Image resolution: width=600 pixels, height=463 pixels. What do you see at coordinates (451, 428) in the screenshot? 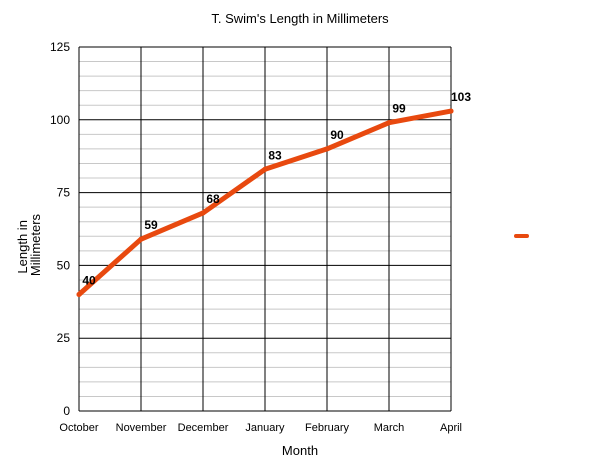
I see `x-tick-label: April` at bounding box center [451, 428].